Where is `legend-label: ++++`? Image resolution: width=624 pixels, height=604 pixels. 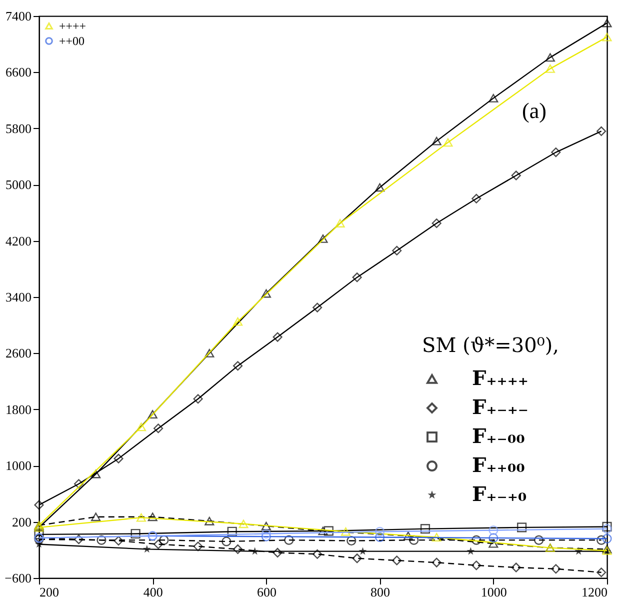
legend-label: ++++ is located at coordinates (72, 26).